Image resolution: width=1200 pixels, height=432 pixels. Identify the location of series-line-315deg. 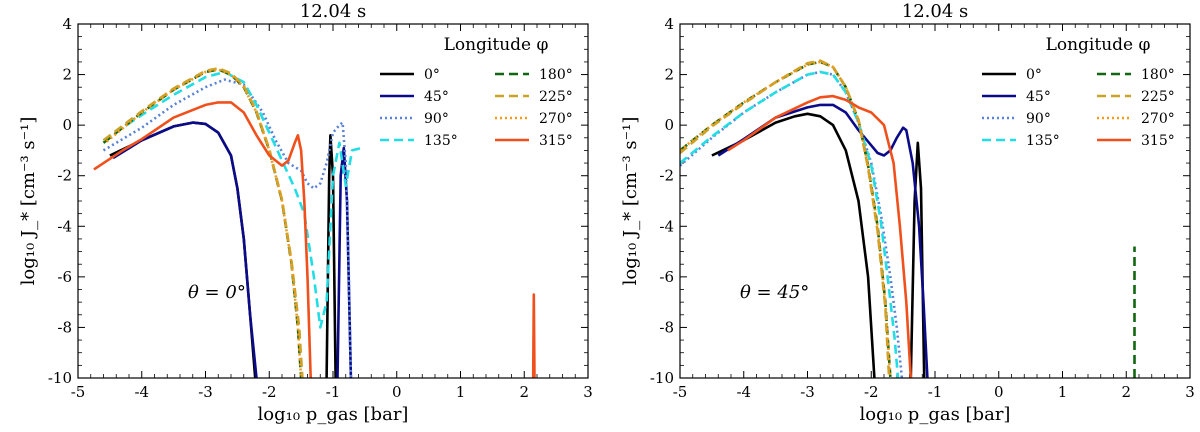
(820, 236).